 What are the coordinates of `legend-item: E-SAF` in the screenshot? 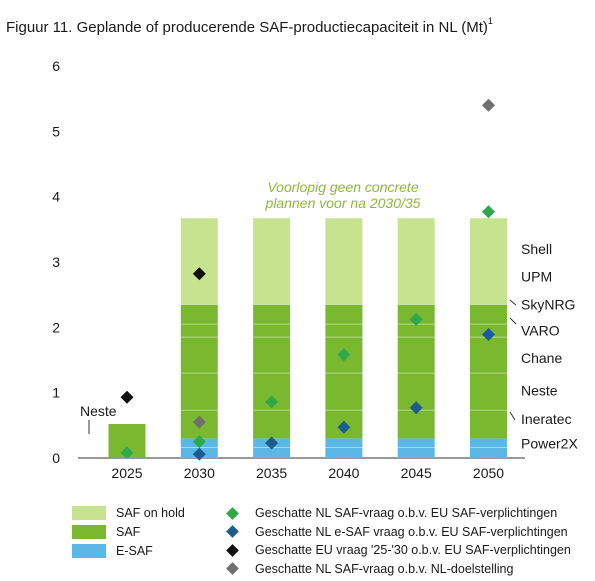 It's located at (112, 551).